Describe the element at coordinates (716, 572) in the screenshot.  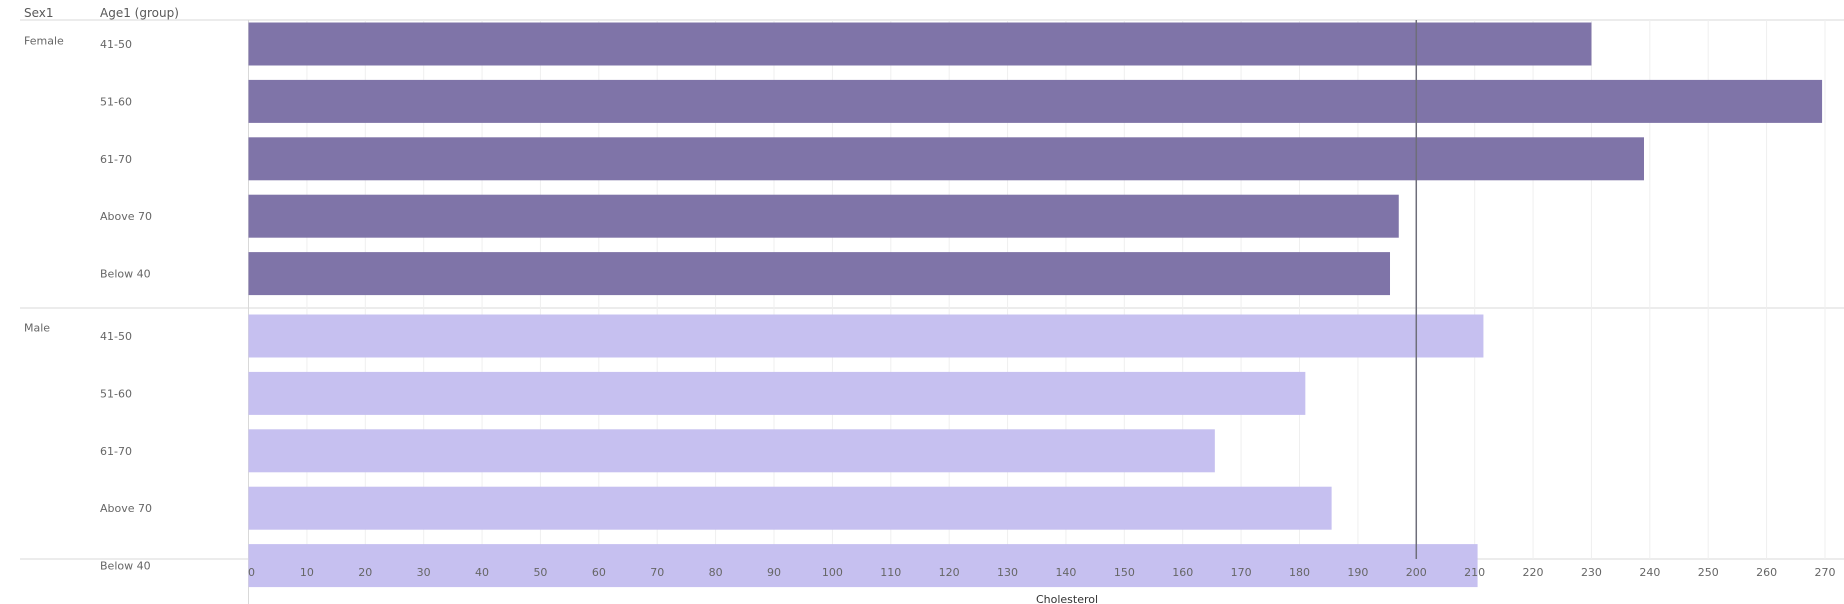
I see `x-tick-label: 80` at that location.